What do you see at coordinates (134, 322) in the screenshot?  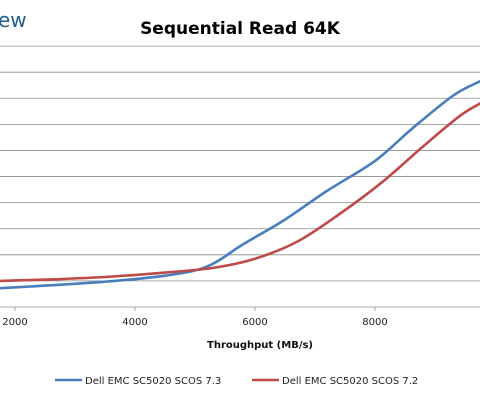 I see `x-tick-label: 4000` at bounding box center [134, 322].